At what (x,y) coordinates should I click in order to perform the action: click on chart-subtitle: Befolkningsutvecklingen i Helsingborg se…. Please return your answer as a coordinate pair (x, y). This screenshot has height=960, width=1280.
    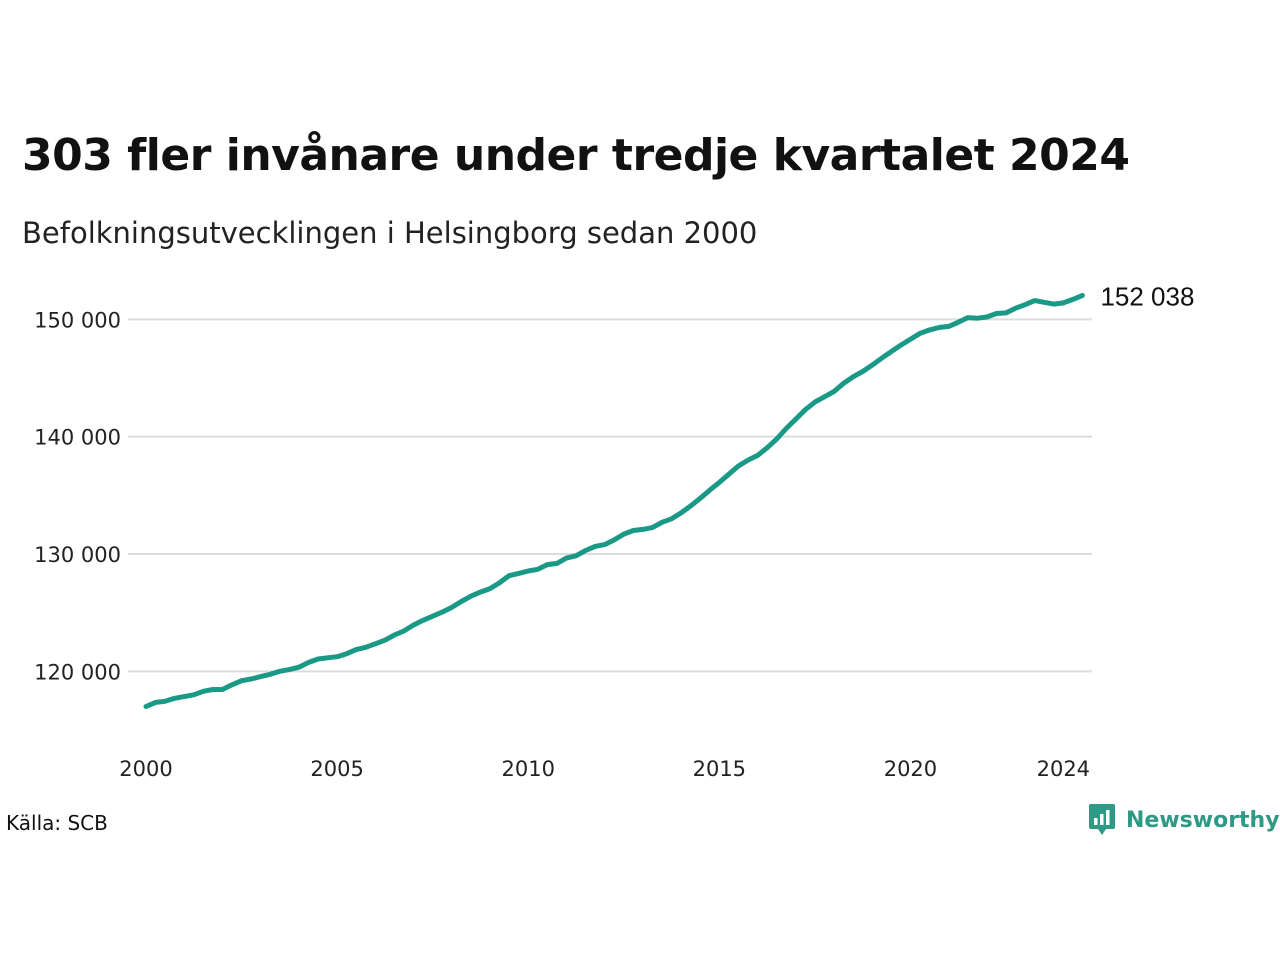
    Looking at the image, I should click on (390, 233).